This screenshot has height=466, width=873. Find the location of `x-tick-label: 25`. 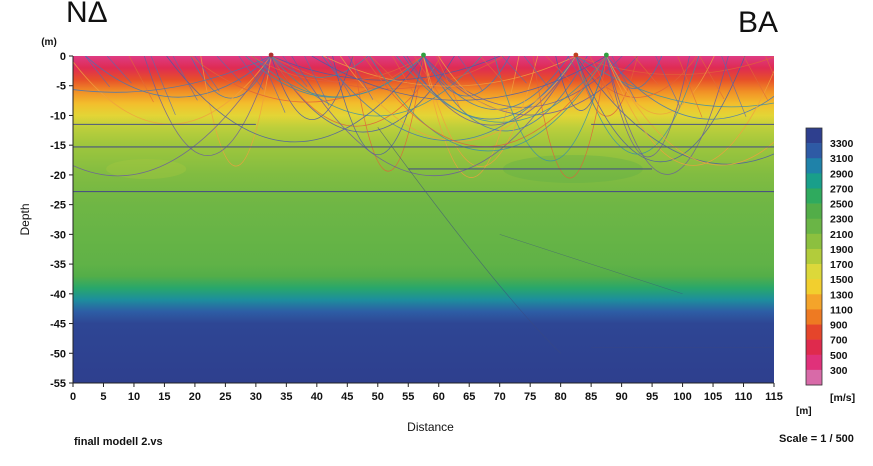

x-tick-label: 25 is located at coordinates (225, 397).